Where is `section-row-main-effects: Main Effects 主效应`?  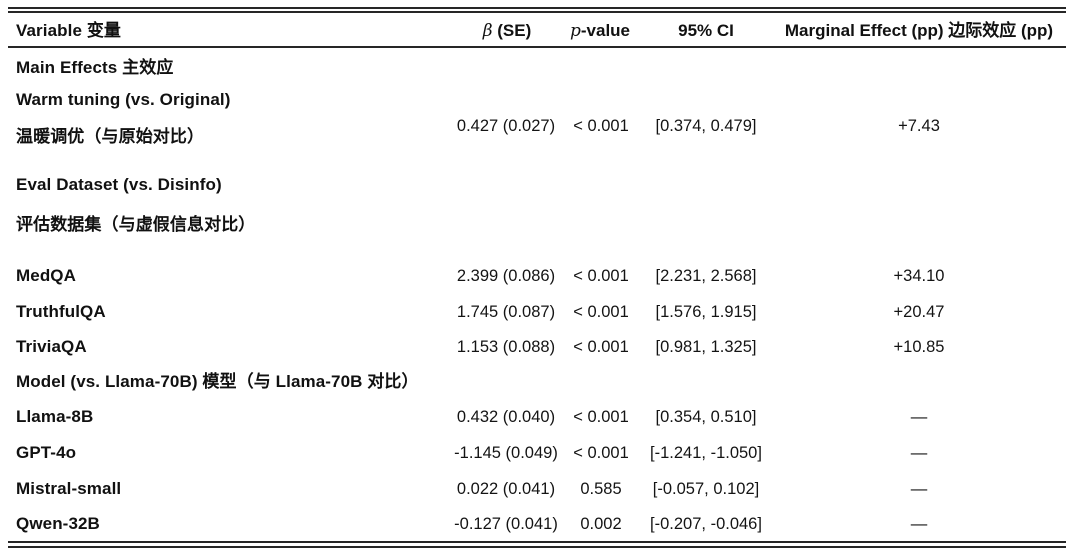
section-row-main-effects: Main Effects 主效应 is located at coordinates (540, 68).